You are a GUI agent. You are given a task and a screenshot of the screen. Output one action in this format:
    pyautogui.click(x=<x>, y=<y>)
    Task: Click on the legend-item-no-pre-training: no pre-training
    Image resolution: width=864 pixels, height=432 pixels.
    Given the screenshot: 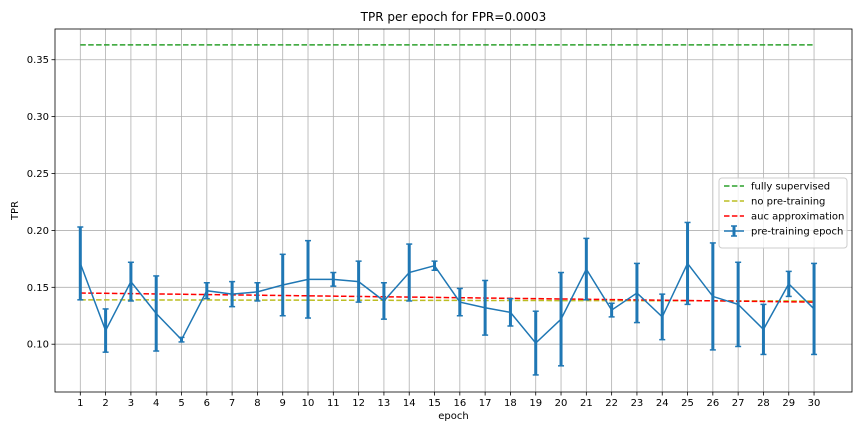 What is the action you would take?
    pyautogui.click(x=774, y=202)
    